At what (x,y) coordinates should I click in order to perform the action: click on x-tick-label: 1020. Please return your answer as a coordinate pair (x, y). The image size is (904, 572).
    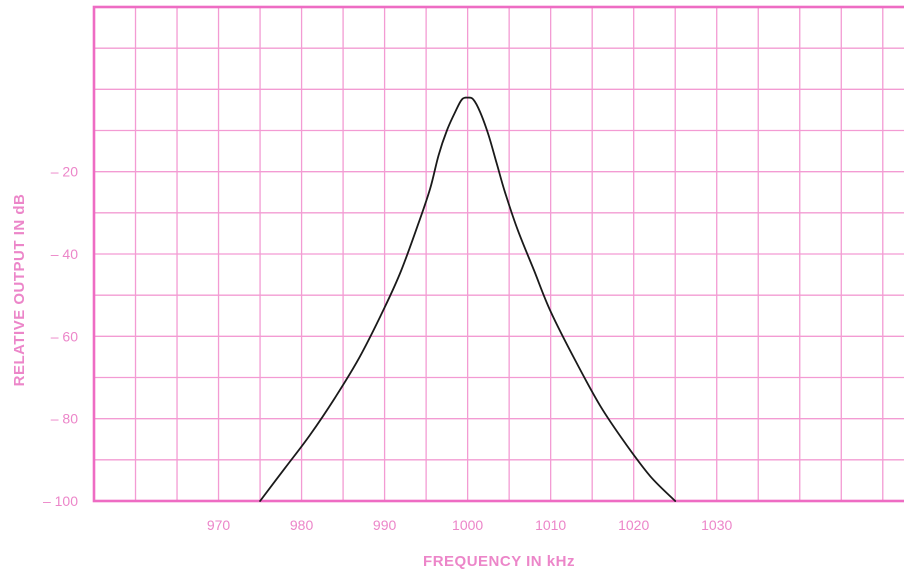
    Looking at the image, I should click on (633, 525).